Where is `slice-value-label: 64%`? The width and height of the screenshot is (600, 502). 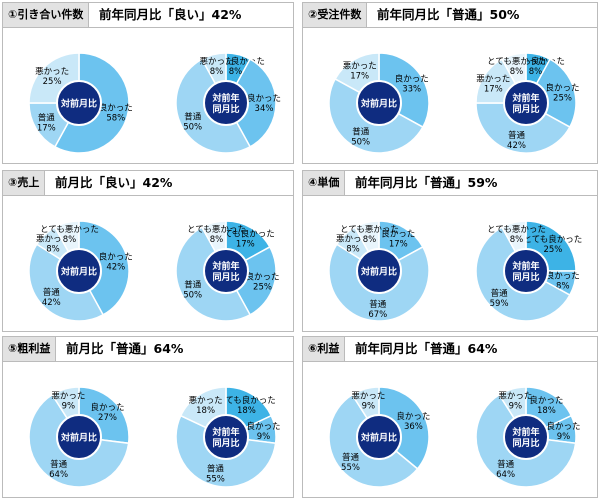
slice-value-label: 64% is located at coordinates (505, 475).